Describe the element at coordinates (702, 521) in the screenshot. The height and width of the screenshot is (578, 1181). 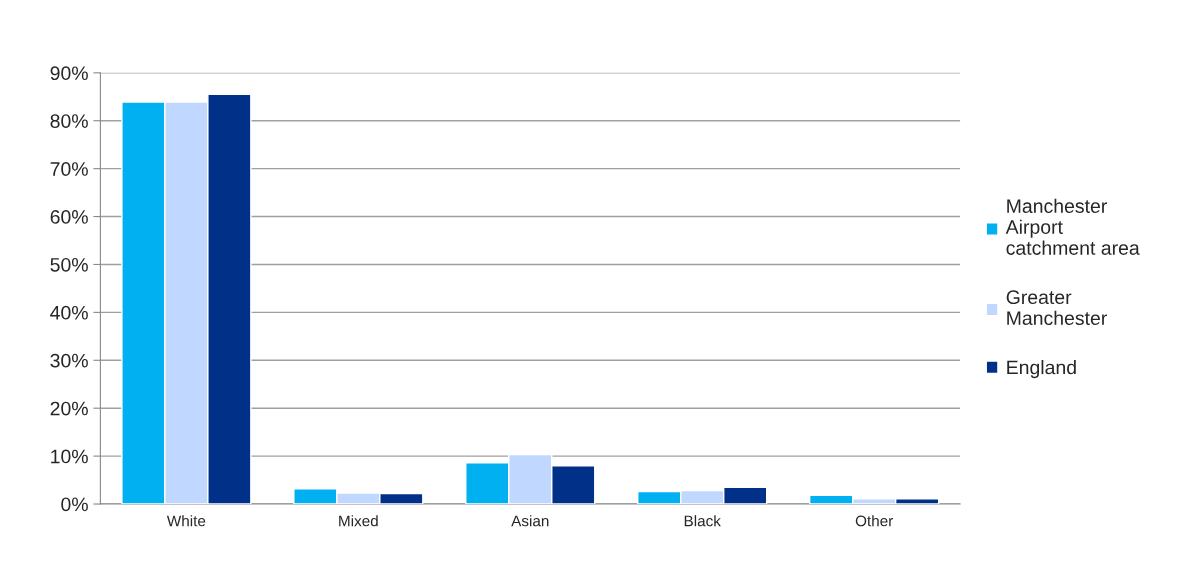
I see `x-tick-label: Black` at that location.